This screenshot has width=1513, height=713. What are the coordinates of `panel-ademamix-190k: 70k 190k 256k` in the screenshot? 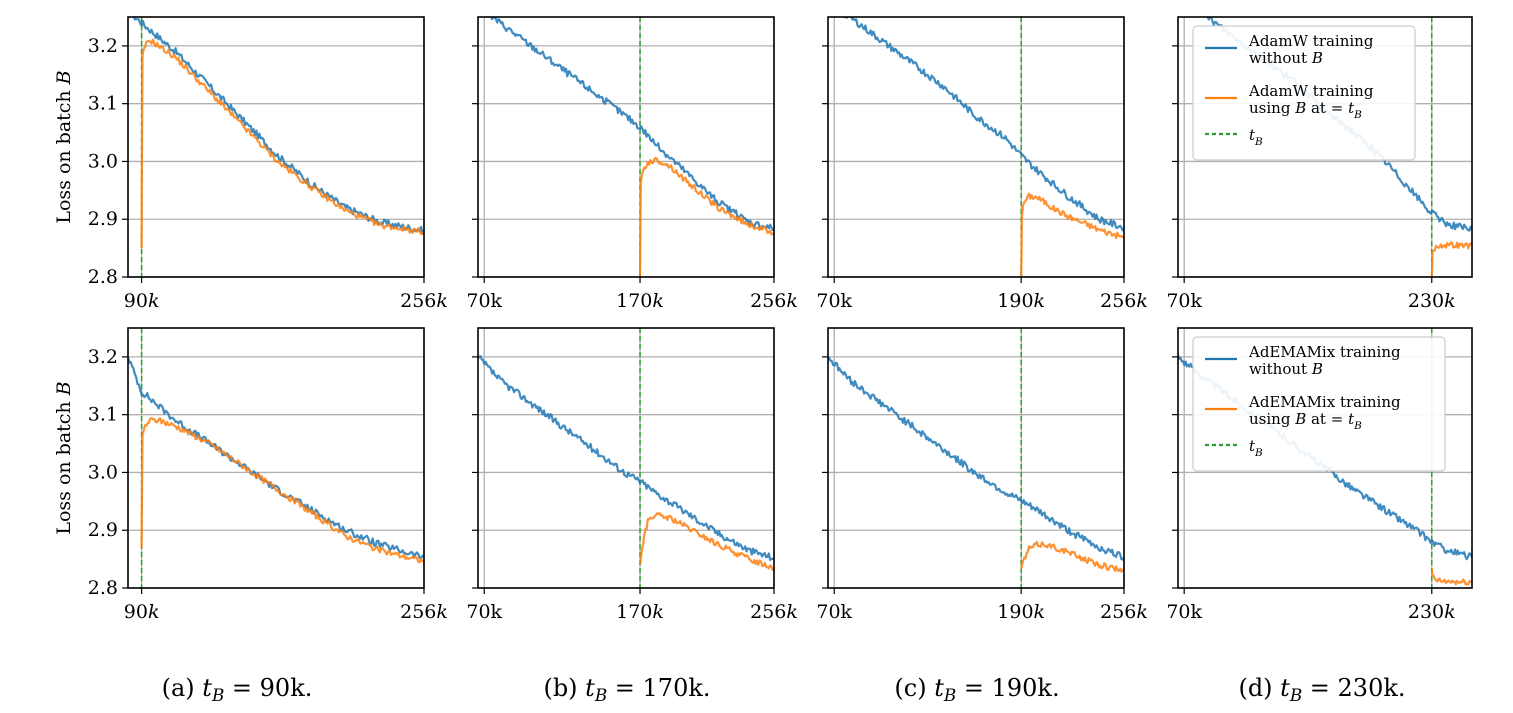 It's located at (982, 475).